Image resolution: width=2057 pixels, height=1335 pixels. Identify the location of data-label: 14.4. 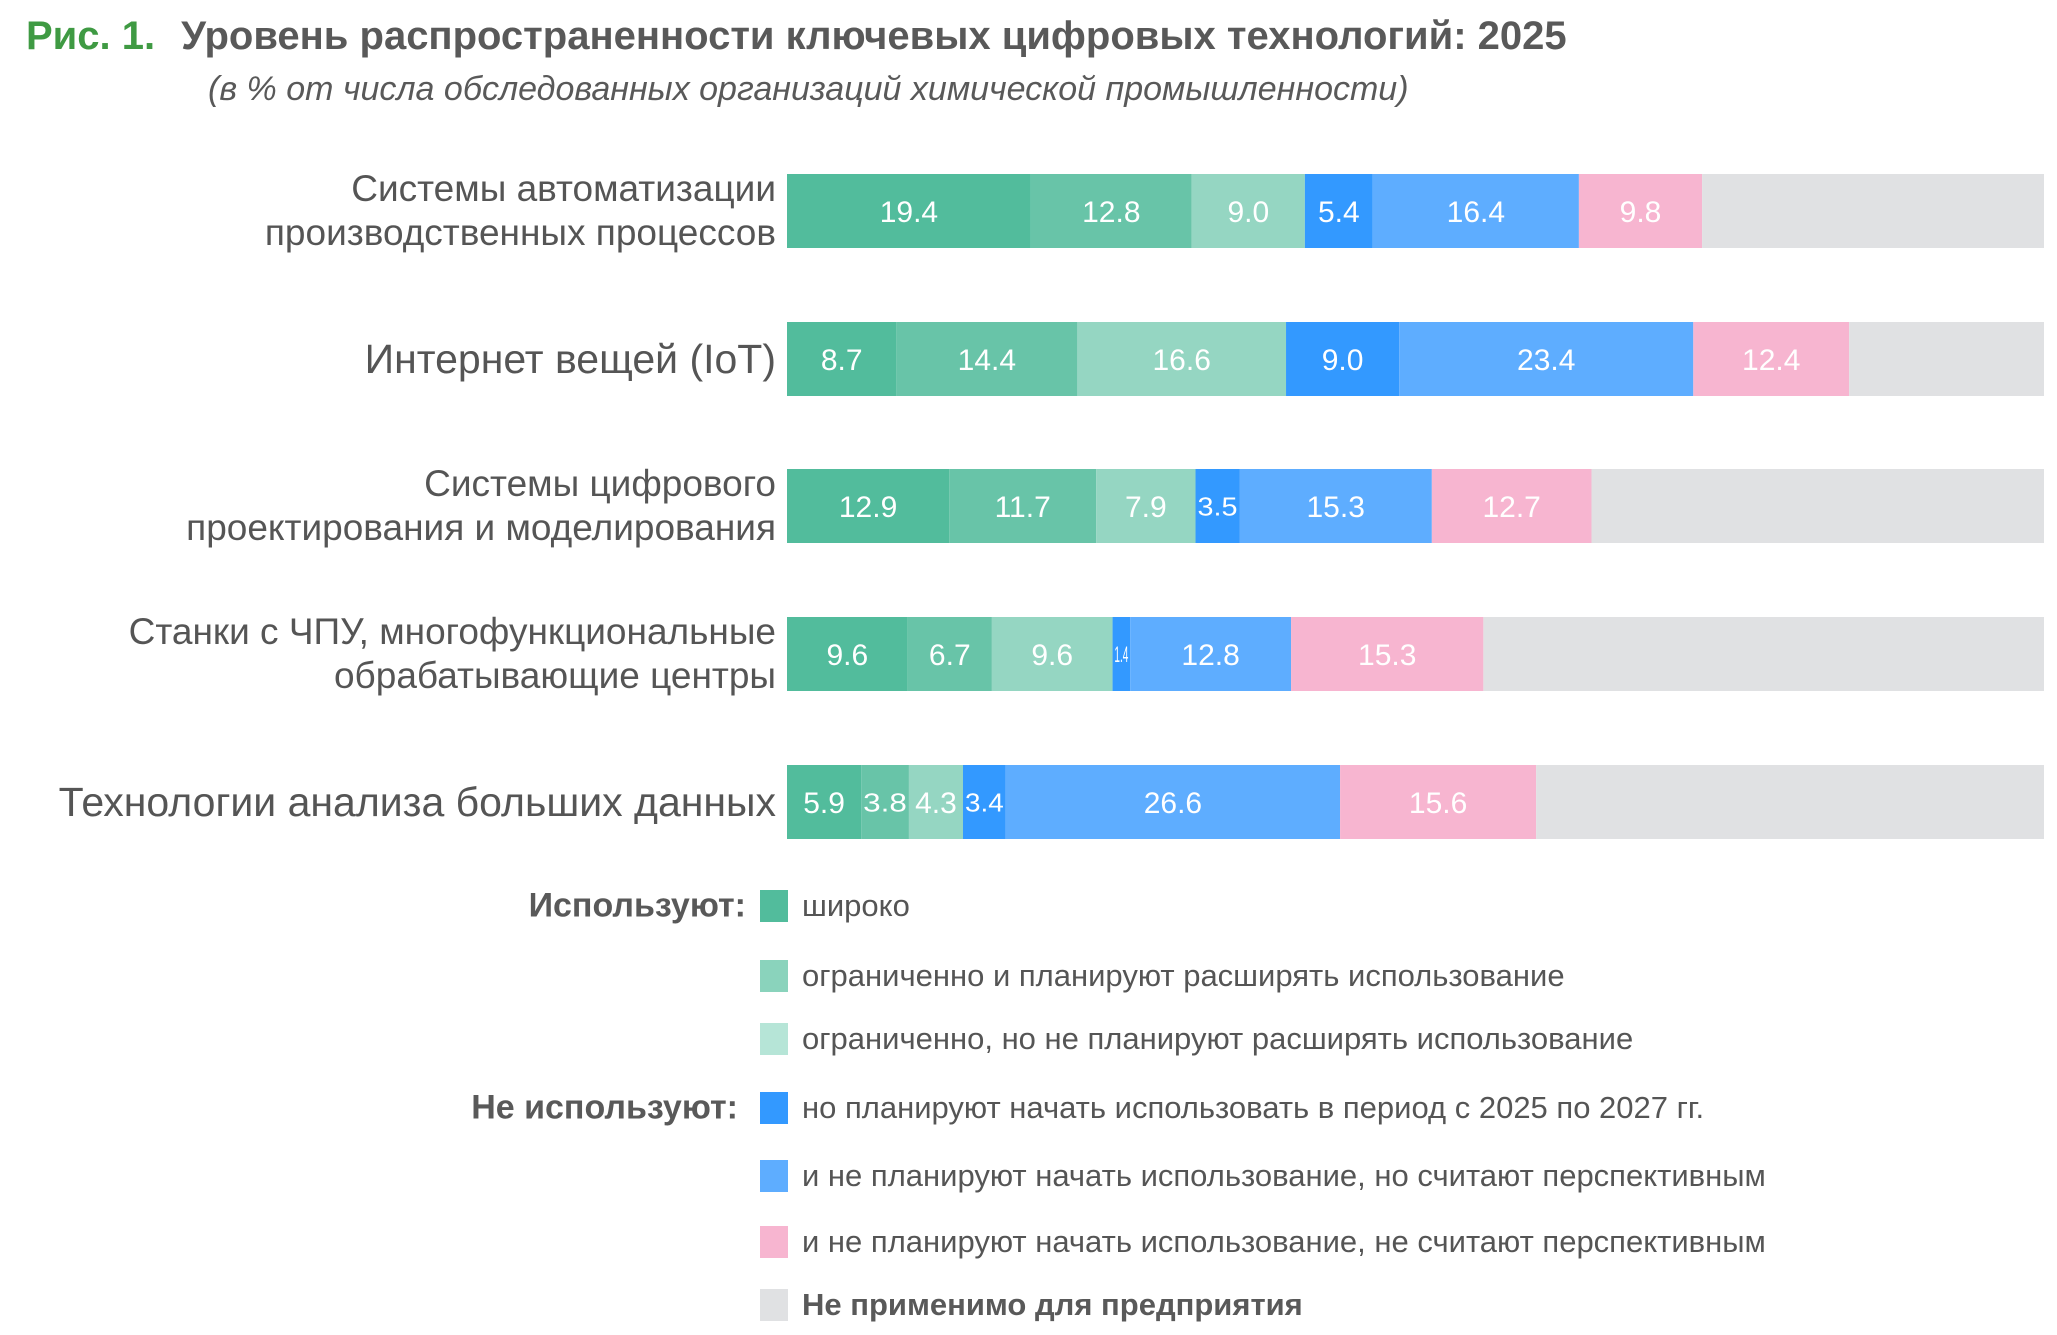
(987, 360).